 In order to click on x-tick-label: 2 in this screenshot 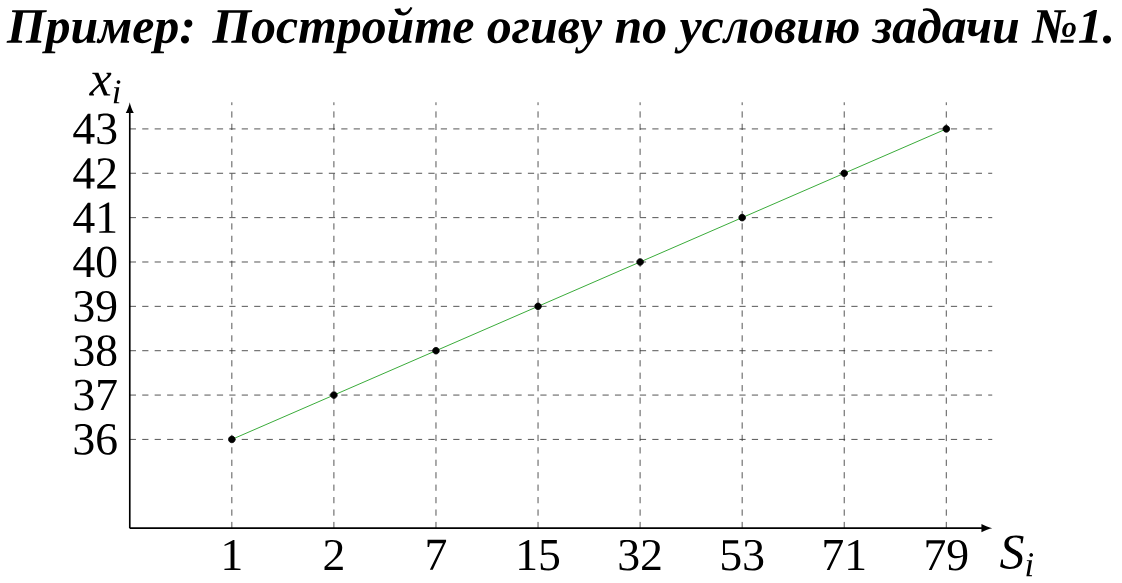, I will do `click(333, 555)`.